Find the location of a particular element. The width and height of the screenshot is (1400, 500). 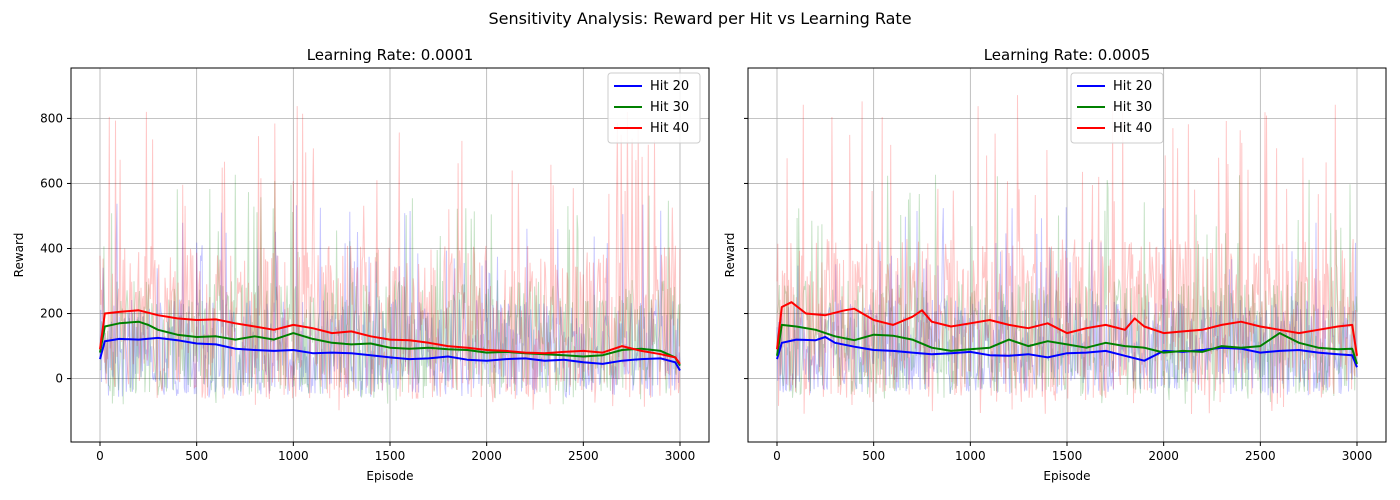

y-tick-label: 400 is located at coordinates (51, 248).